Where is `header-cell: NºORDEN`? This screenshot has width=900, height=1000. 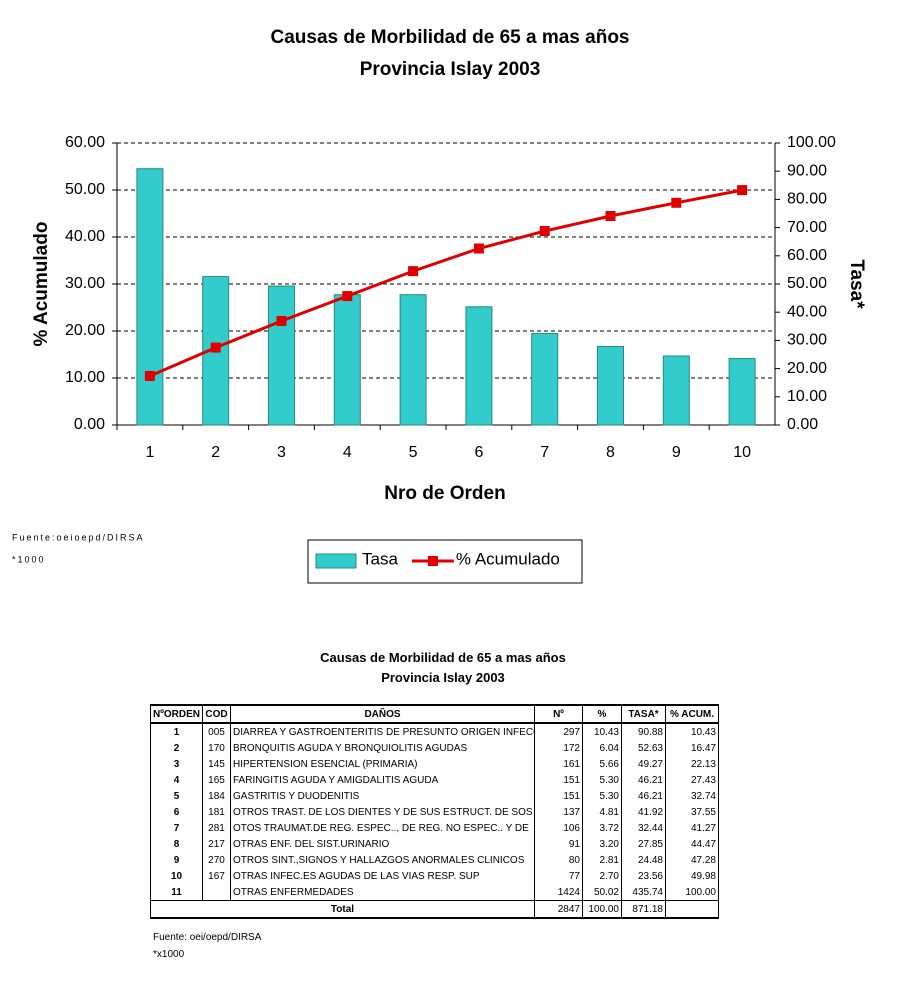 header-cell: NºORDEN is located at coordinates (176, 714).